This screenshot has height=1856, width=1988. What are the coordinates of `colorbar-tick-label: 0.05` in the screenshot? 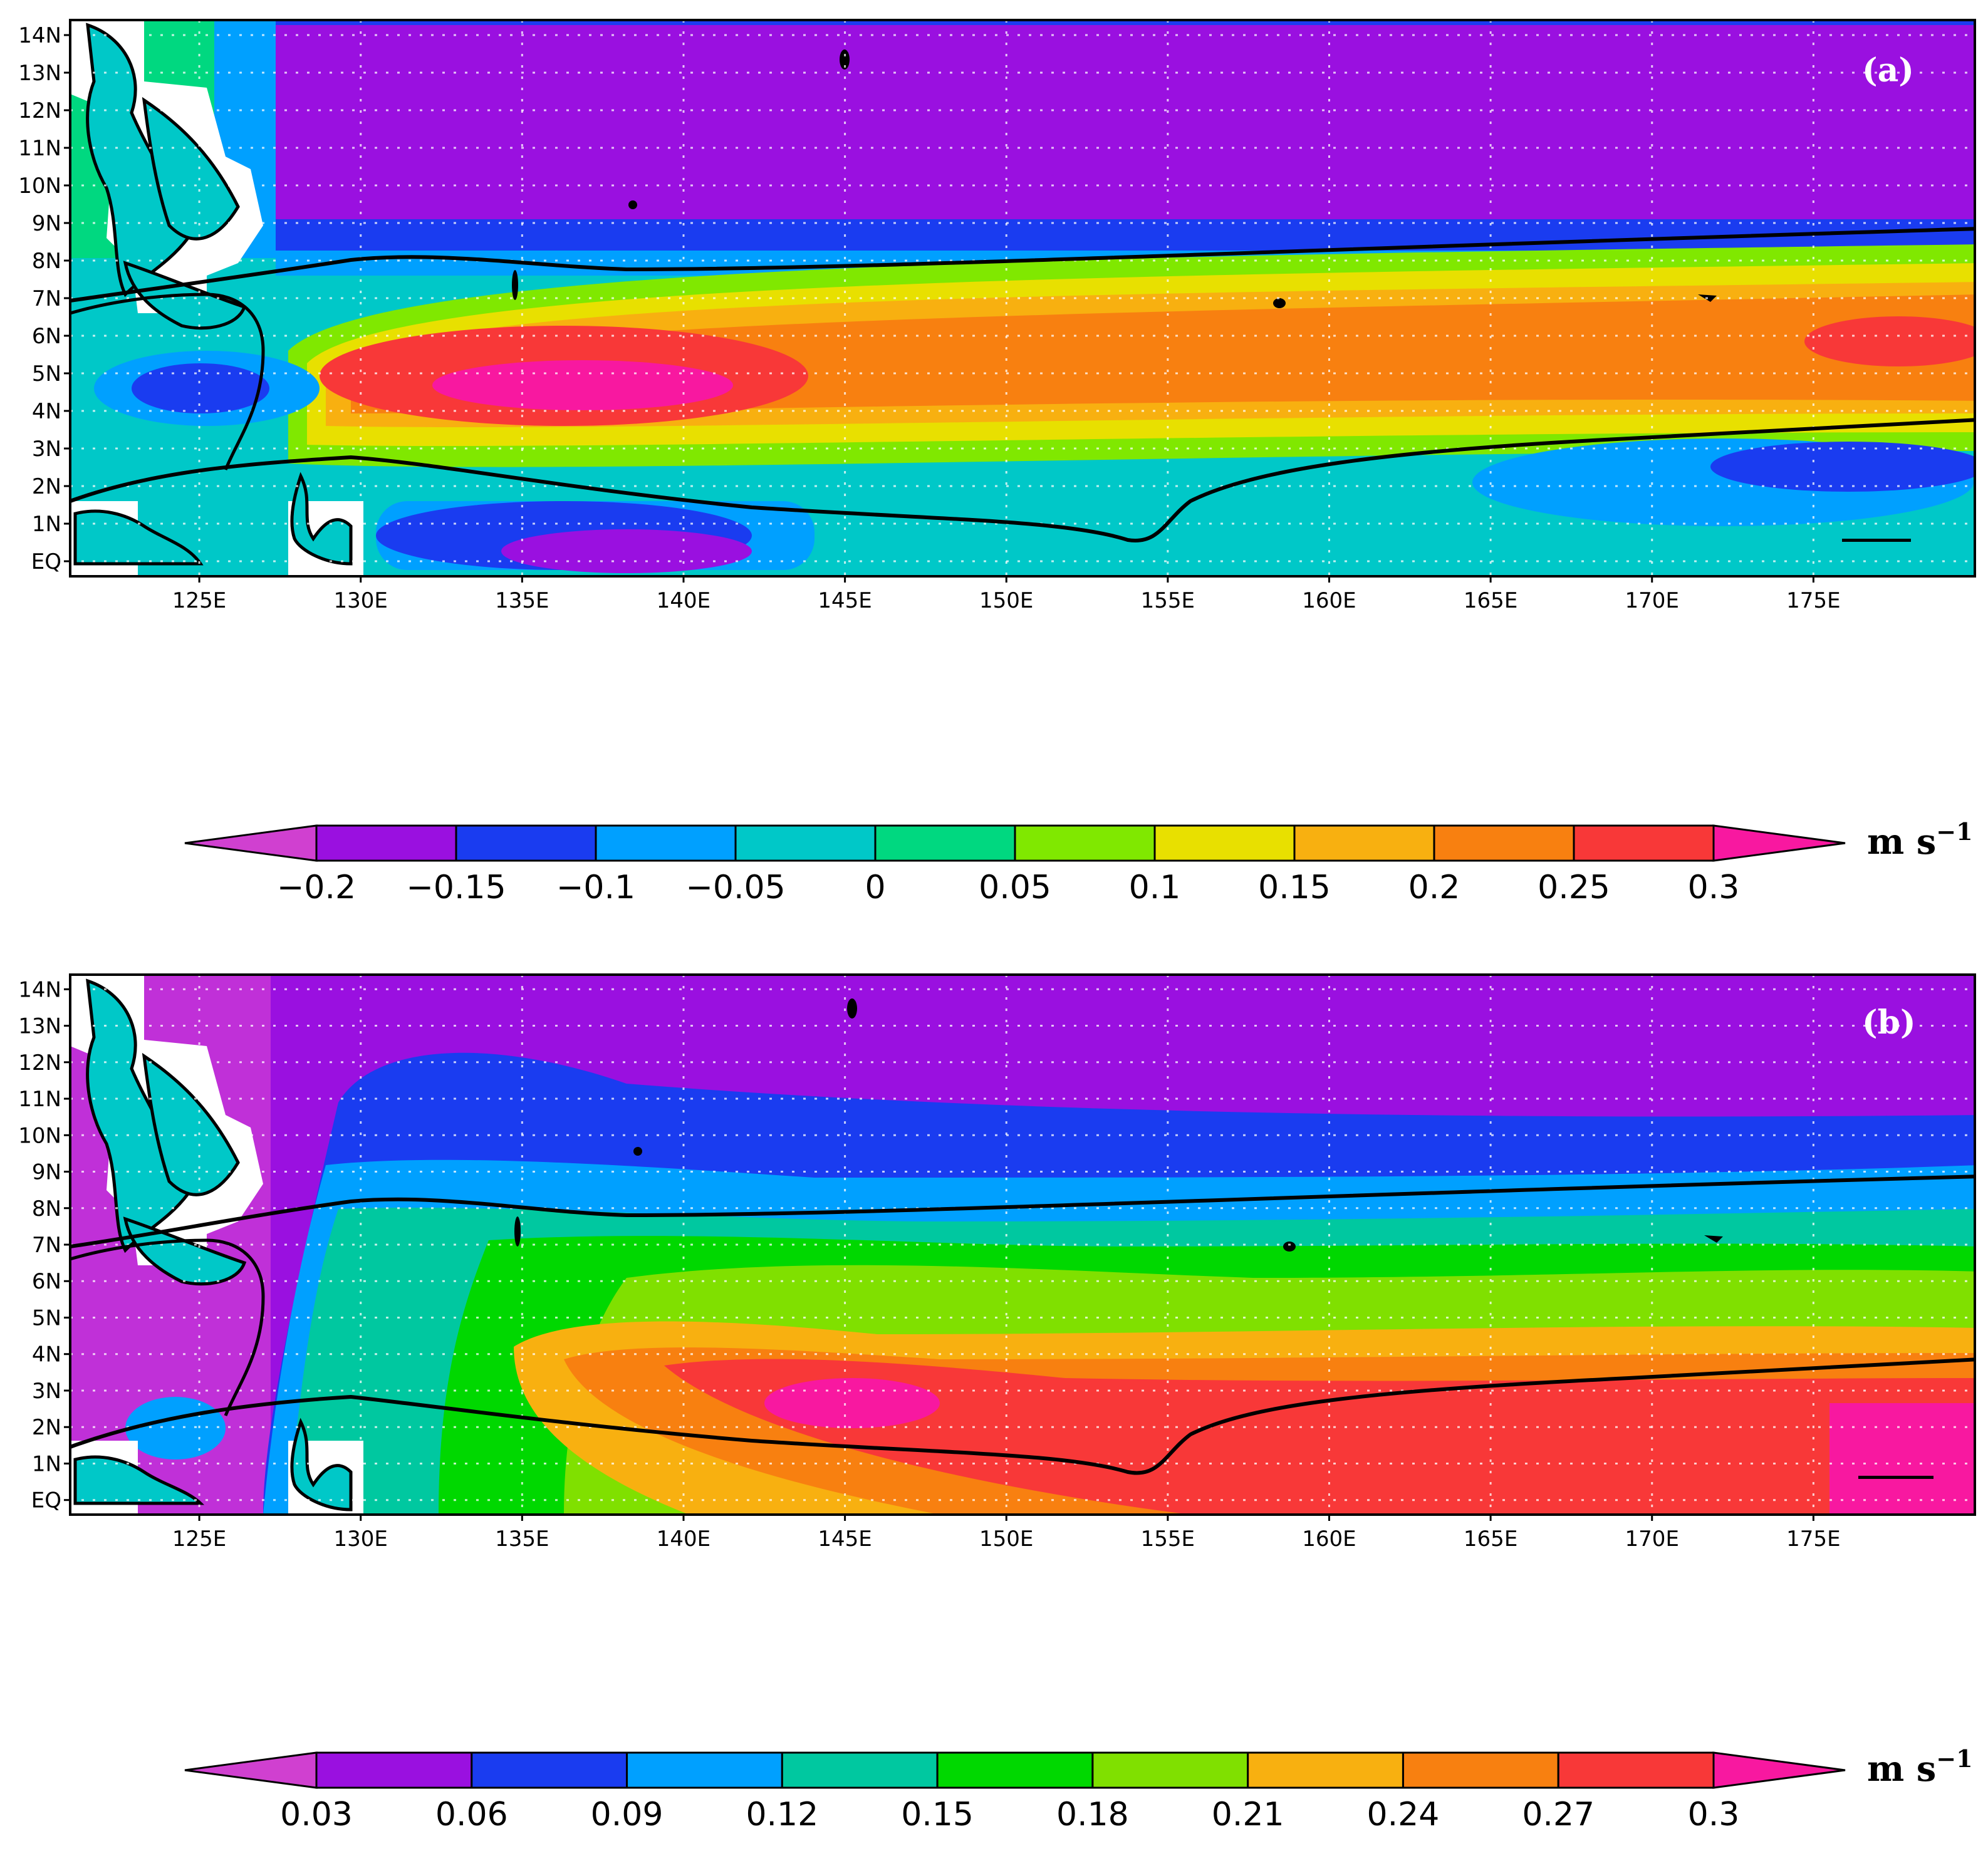 It's located at (1015, 887).